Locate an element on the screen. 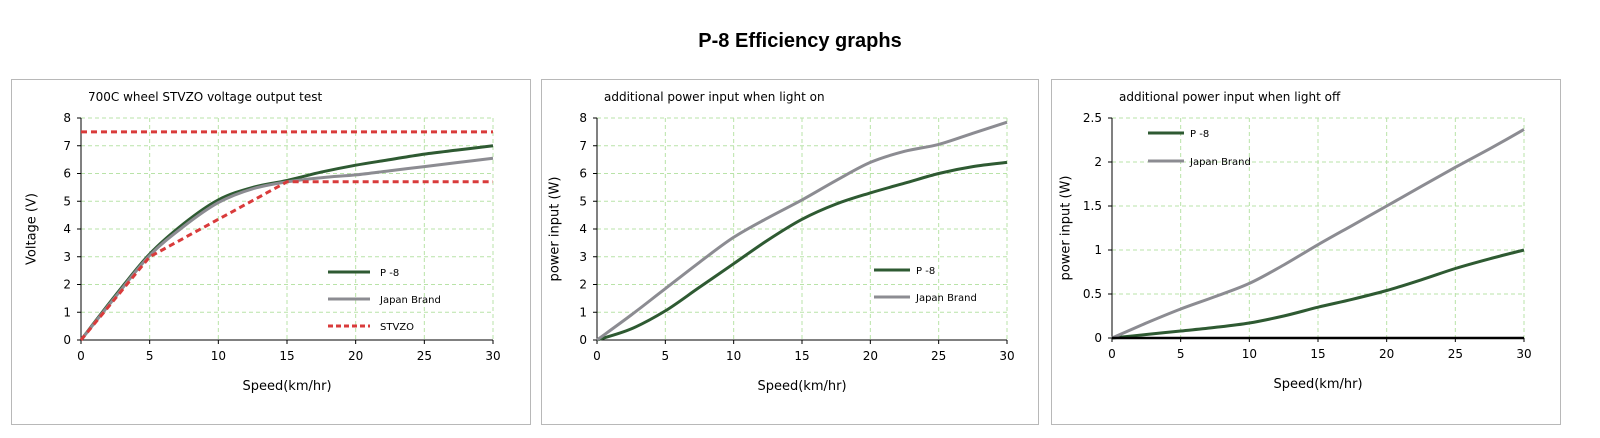 This screenshot has height=438, width=1600. series-line-stvzo is located at coordinates (286, 260).